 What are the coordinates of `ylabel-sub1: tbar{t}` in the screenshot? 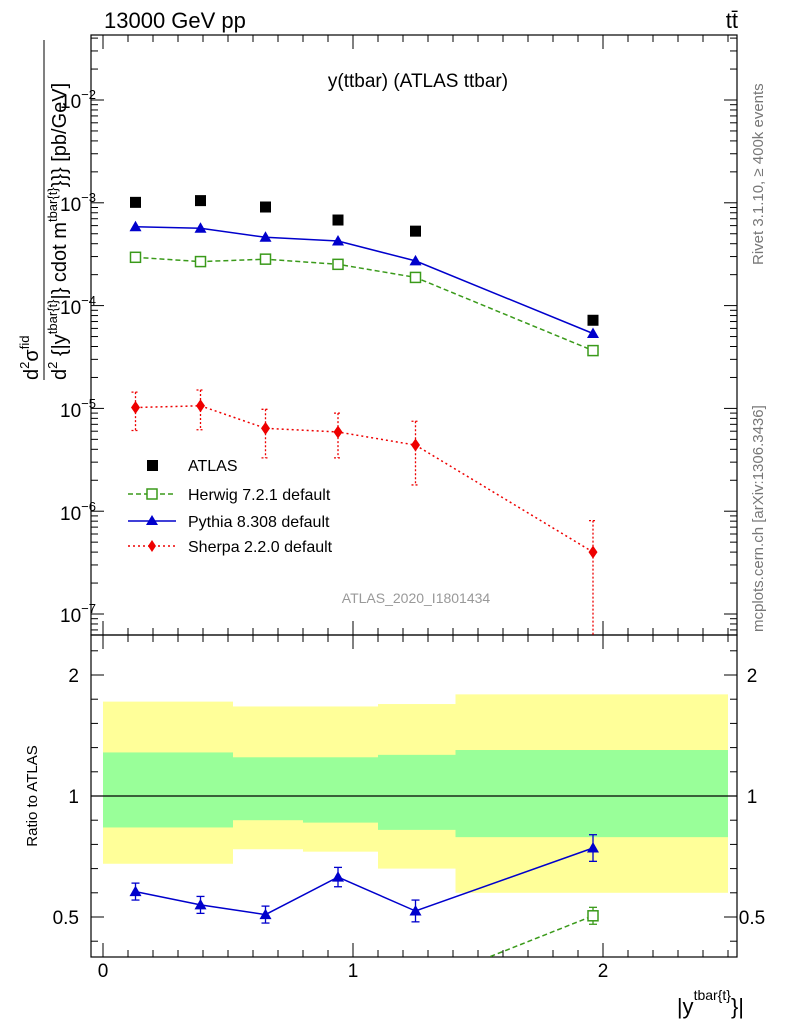 It's located at (52, 316).